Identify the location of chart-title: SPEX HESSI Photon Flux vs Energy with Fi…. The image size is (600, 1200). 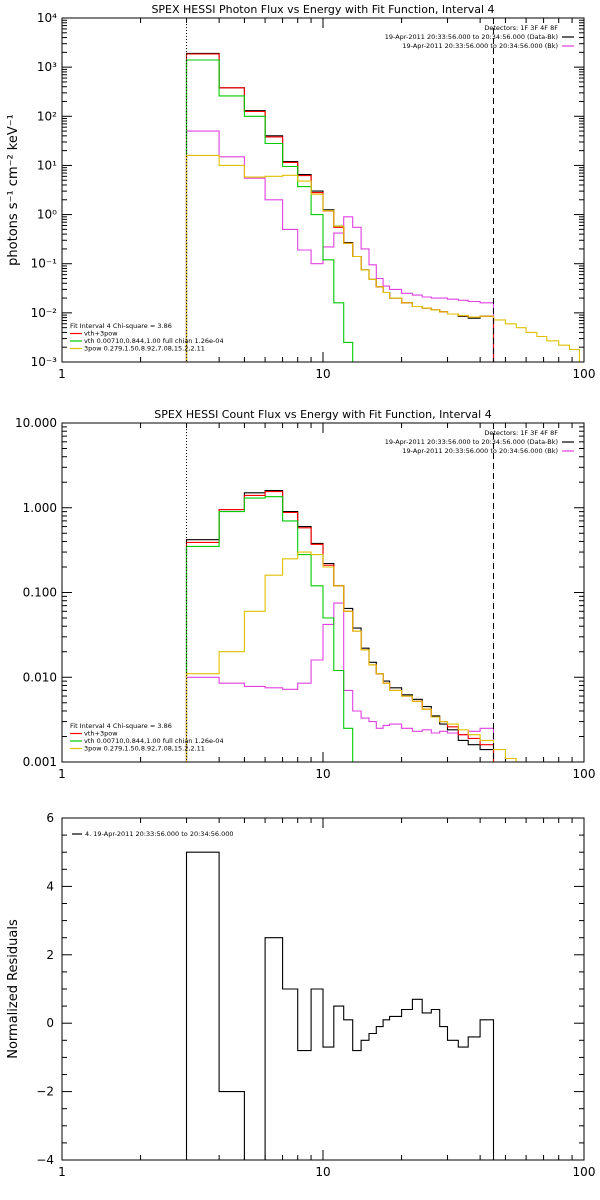
(322, 9).